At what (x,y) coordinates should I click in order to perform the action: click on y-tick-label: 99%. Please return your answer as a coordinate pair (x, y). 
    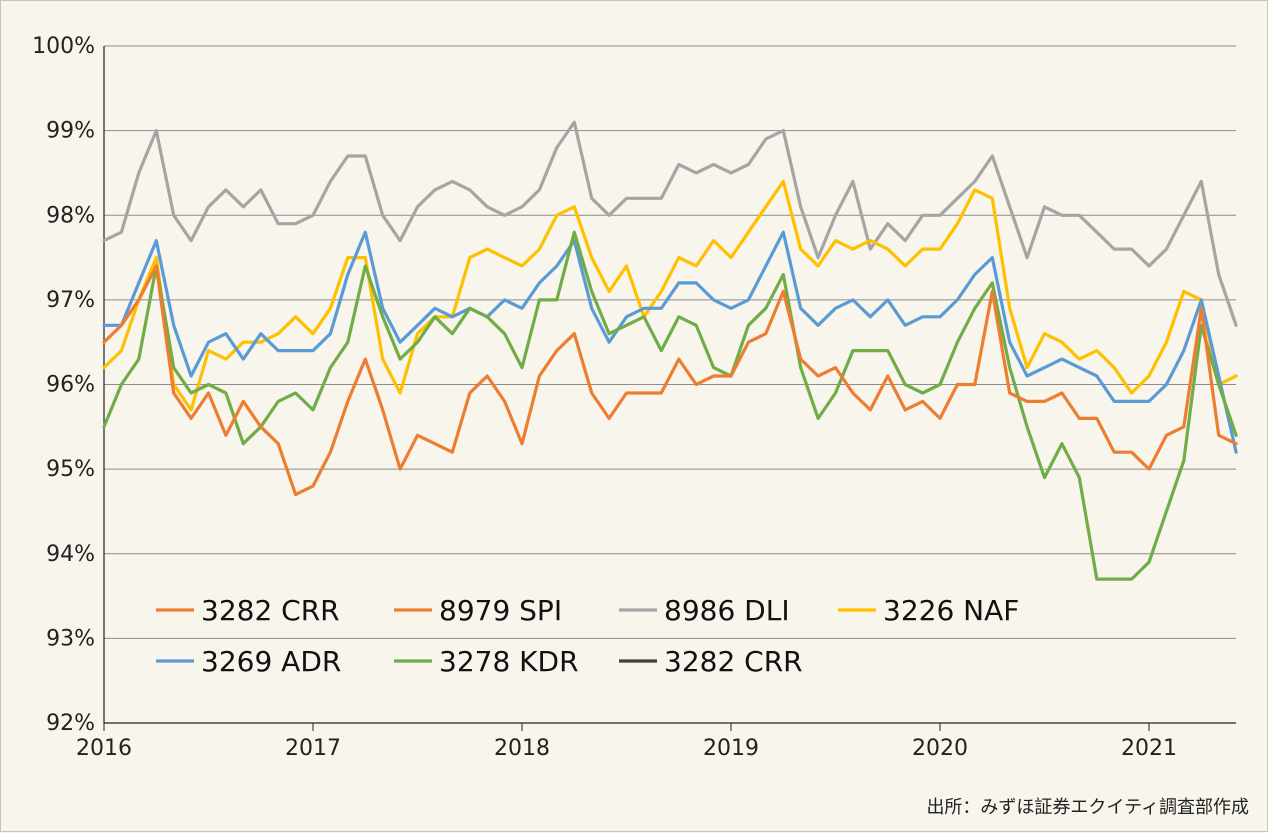
    Looking at the image, I should click on (70, 131).